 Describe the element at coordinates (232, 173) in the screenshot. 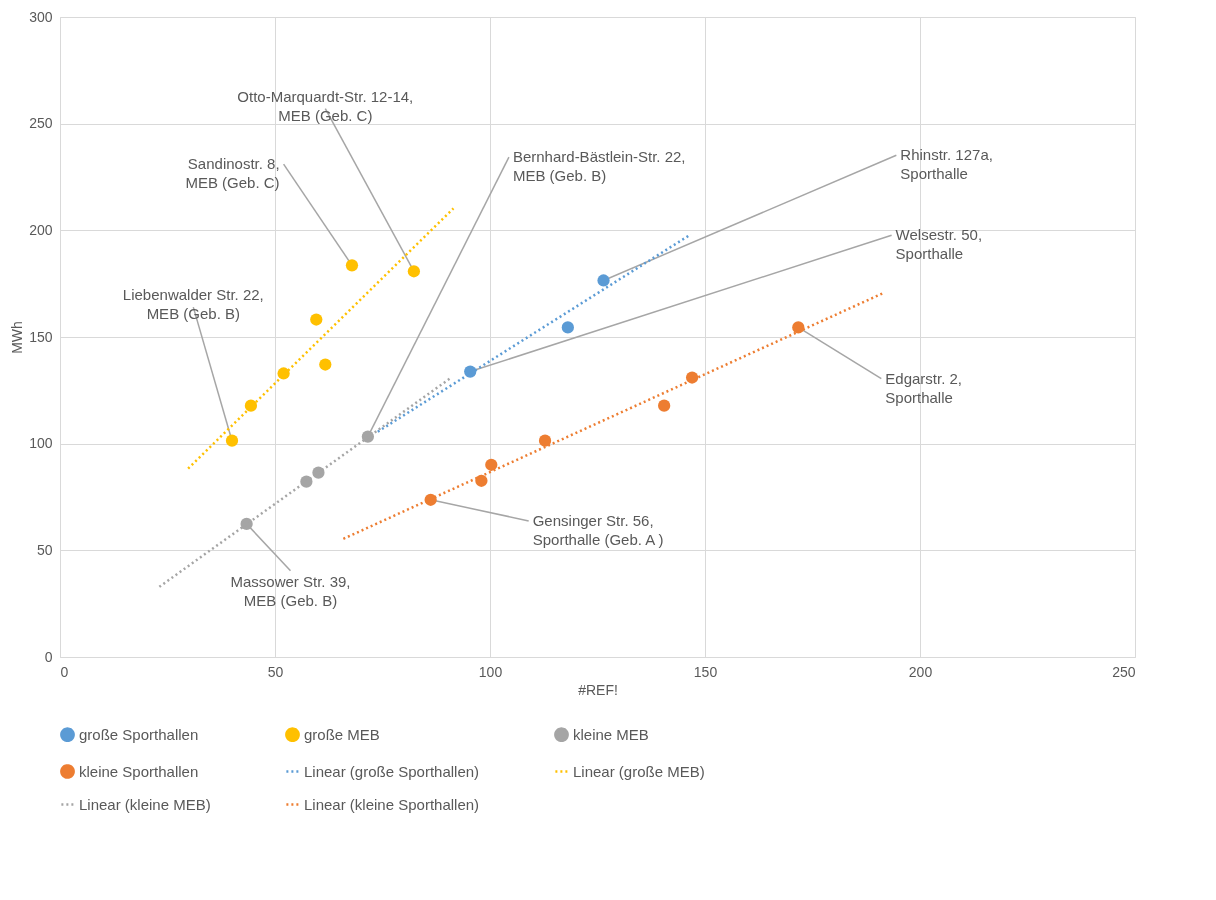

I see `annotation: Sandinostr. 8, MEB (Geb. C)` at that location.